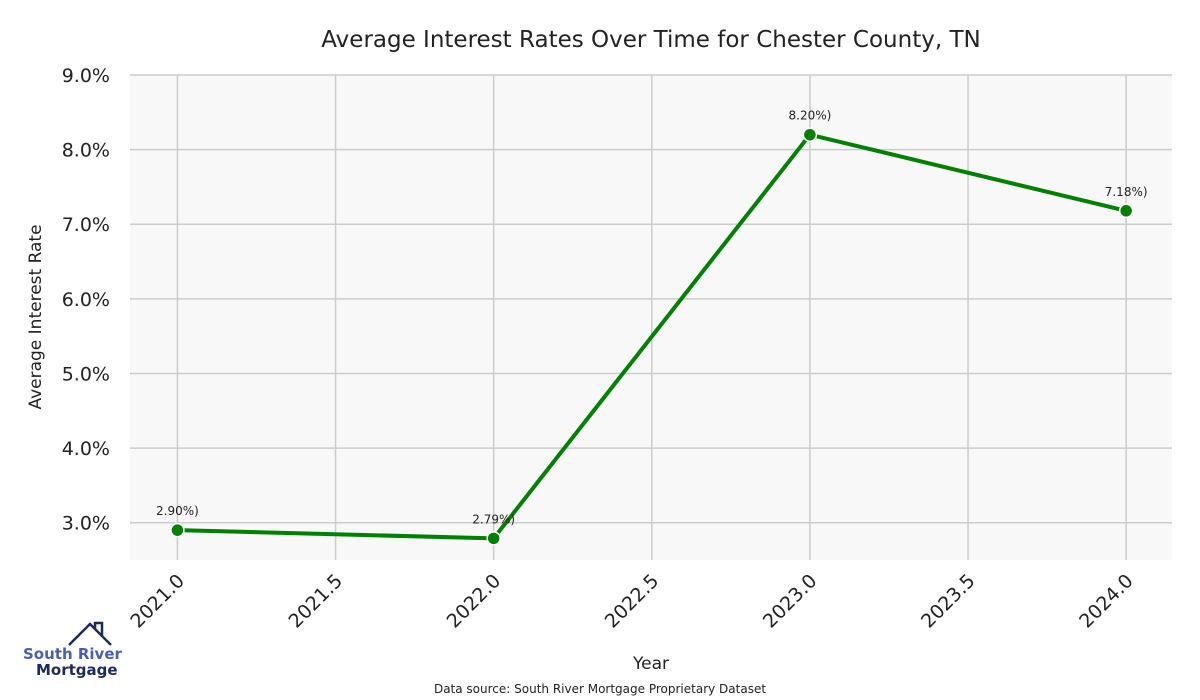 The width and height of the screenshot is (1200, 700). What do you see at coordinates (177, 511) in the screenshot?
I see `data-label: 2.90%)` at bounding box center [177, 511].